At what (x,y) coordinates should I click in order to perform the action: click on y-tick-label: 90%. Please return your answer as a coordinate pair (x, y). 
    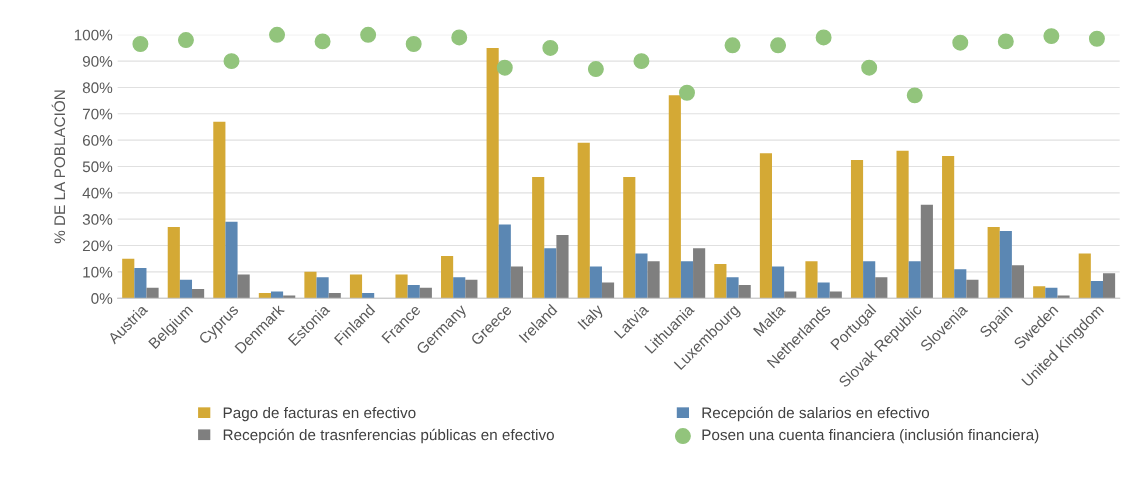
    Looking at the image, I should click on (97, 61).